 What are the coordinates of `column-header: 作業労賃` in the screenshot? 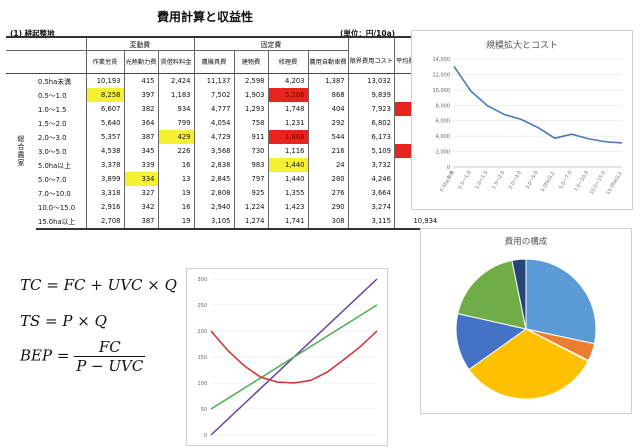 It's located at (104, 62).